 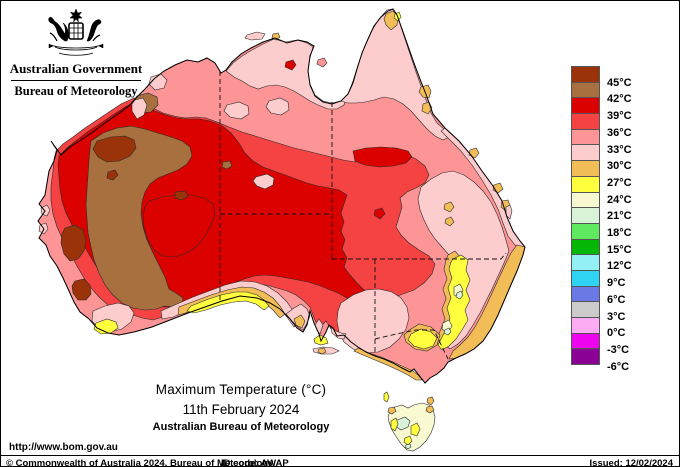 I want to click on legend-label: 12°C, so click(x=619, y=266).